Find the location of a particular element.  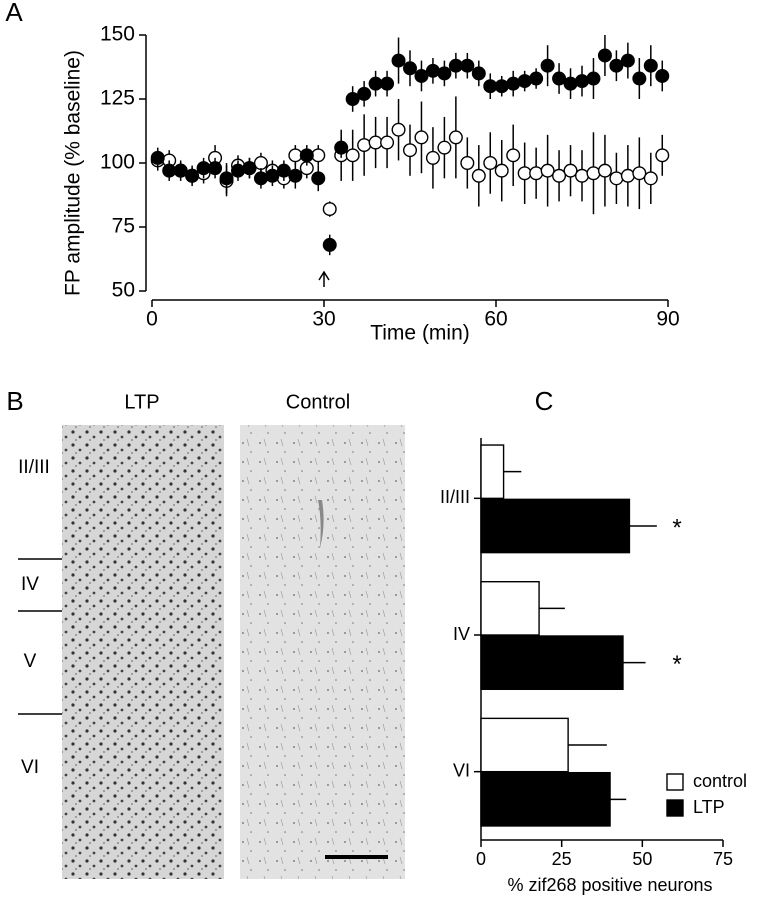

image-title: Control is located at coordinates (318, 402).